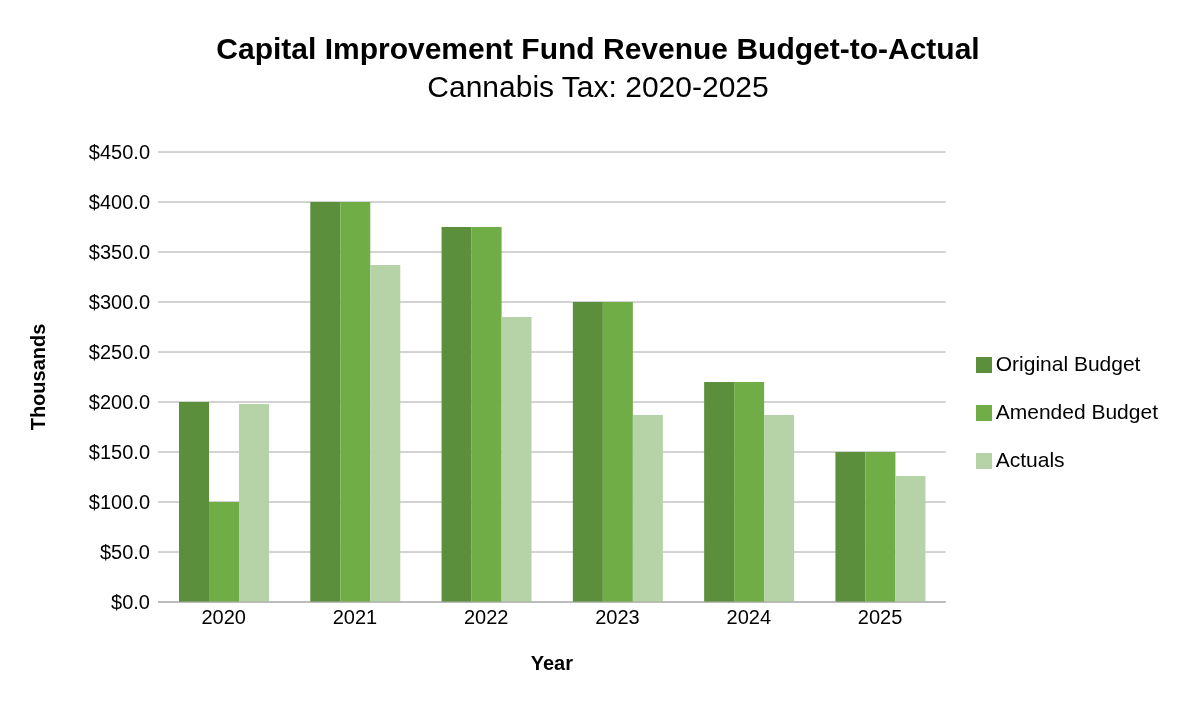 Image resolution: width=1198 pixels, height=709 pixels. What do you see at coordinates (124, 552) in the screenshot?
I see `y-tick-label: $50.0` at bounding box center [124, 552].